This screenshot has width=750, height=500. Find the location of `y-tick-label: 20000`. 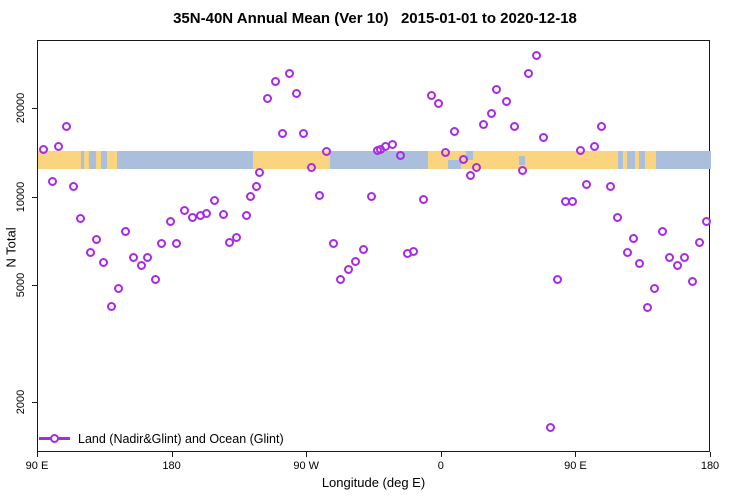

y-tick-label: 20000 is located at coordinates (21, 108).